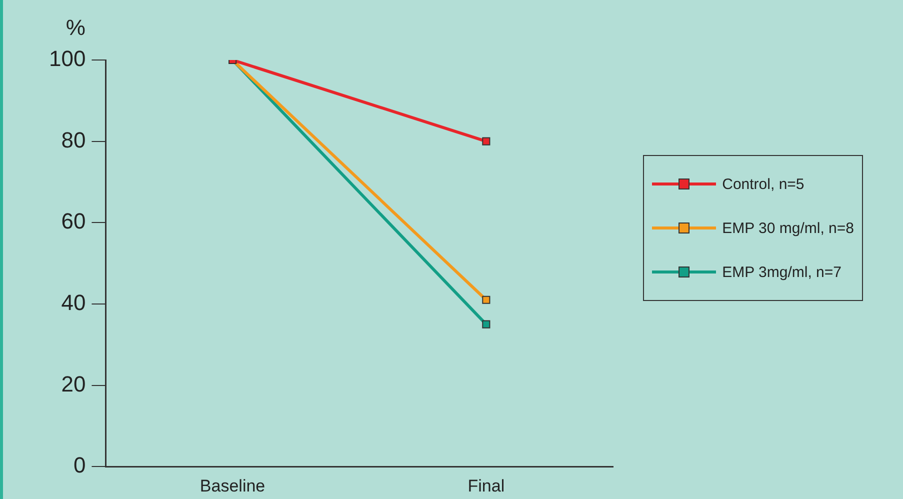  Describe the element at coordinates (73, 221) in the screenshot. I see `y-tick-label: 60` at that location.